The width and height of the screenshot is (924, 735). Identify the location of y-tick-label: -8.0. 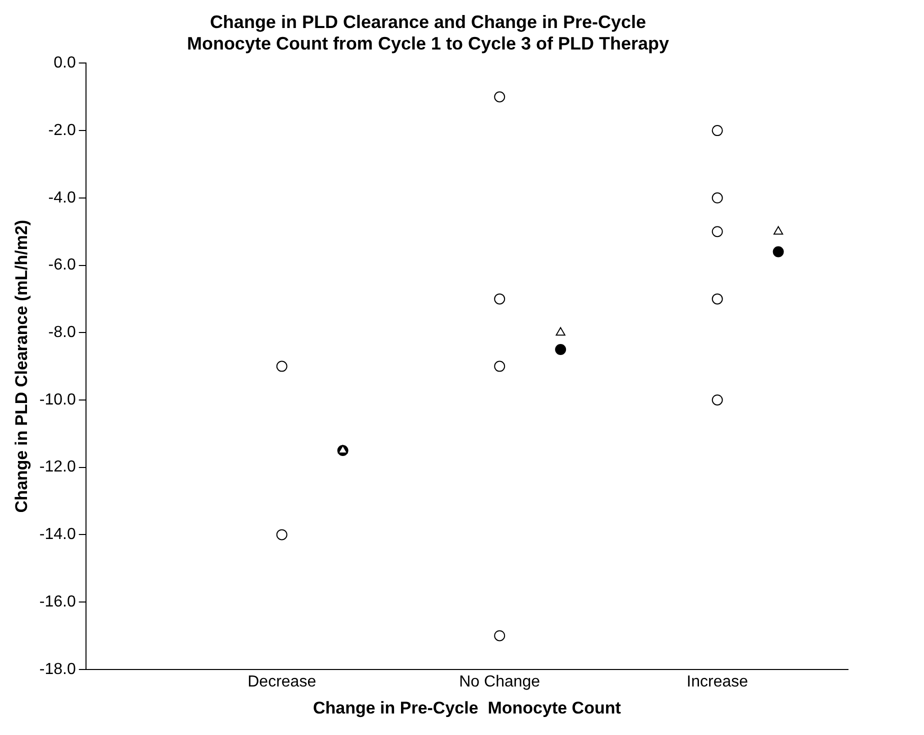
(62, 333).